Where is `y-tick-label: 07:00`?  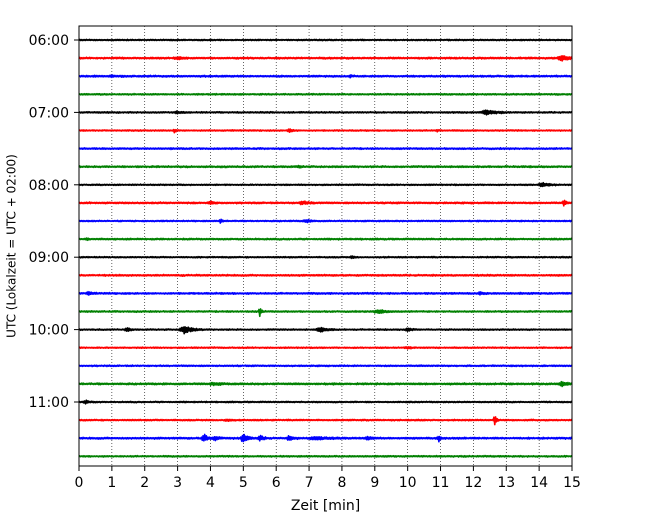 y-tick-label: 07:00 is located at coordinates (49, 113).